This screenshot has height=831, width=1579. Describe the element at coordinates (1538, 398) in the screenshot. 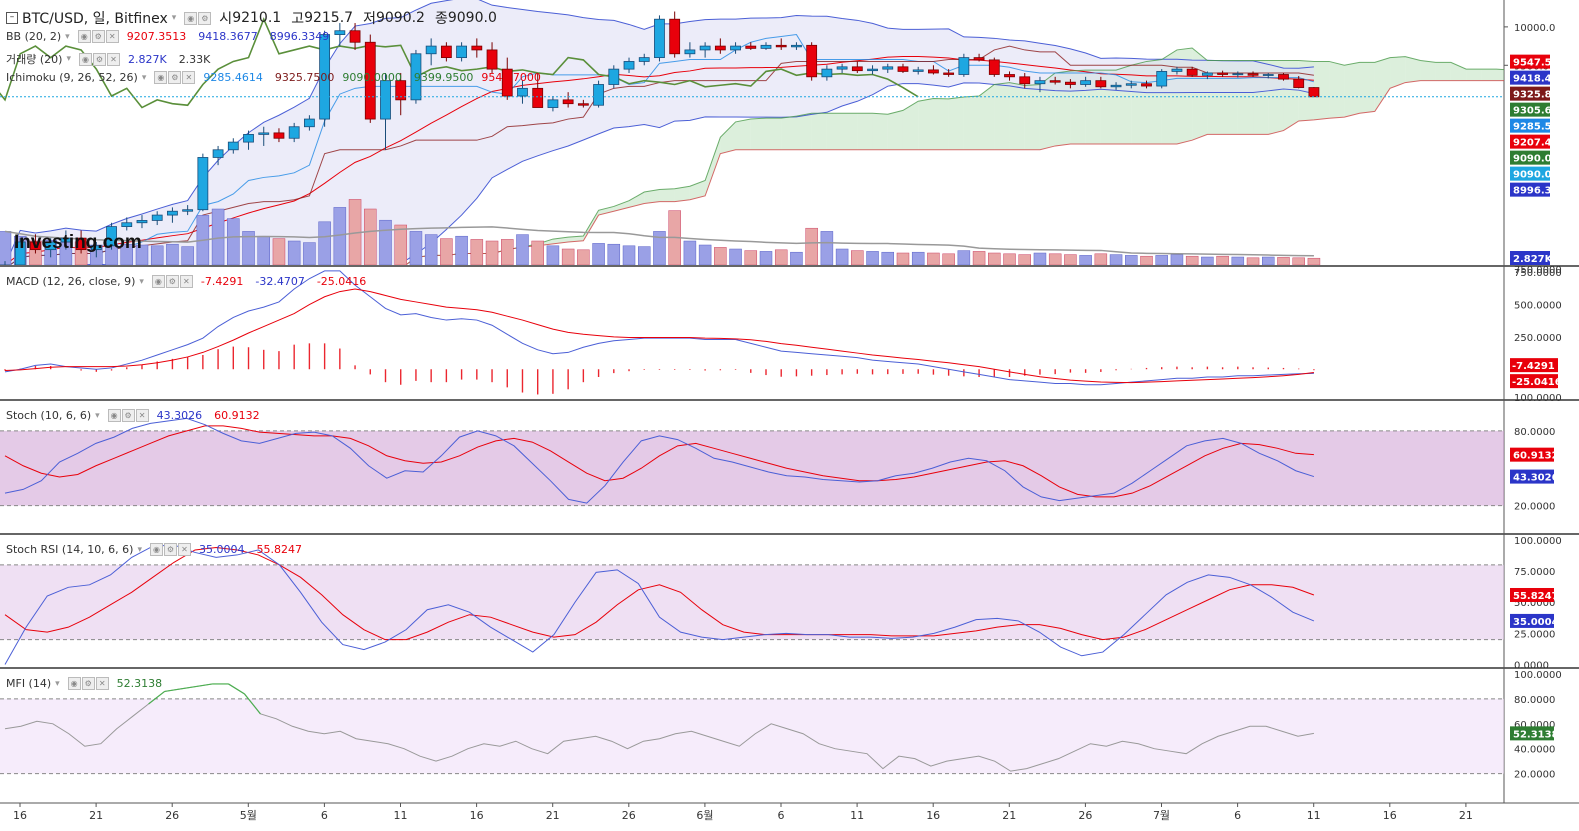

I see `macd-tick-label: 100.0000` at that location.